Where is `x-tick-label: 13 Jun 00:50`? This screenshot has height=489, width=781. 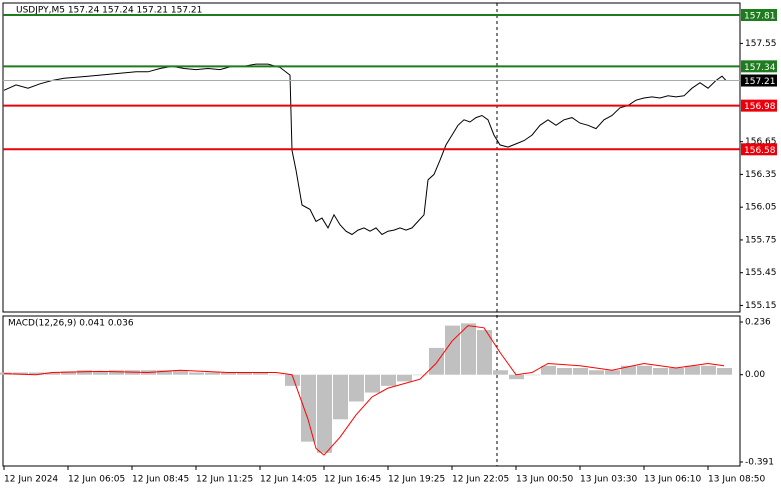 x-tick-label: 13 Jun 00:50 is located at coordinates (544, 480).